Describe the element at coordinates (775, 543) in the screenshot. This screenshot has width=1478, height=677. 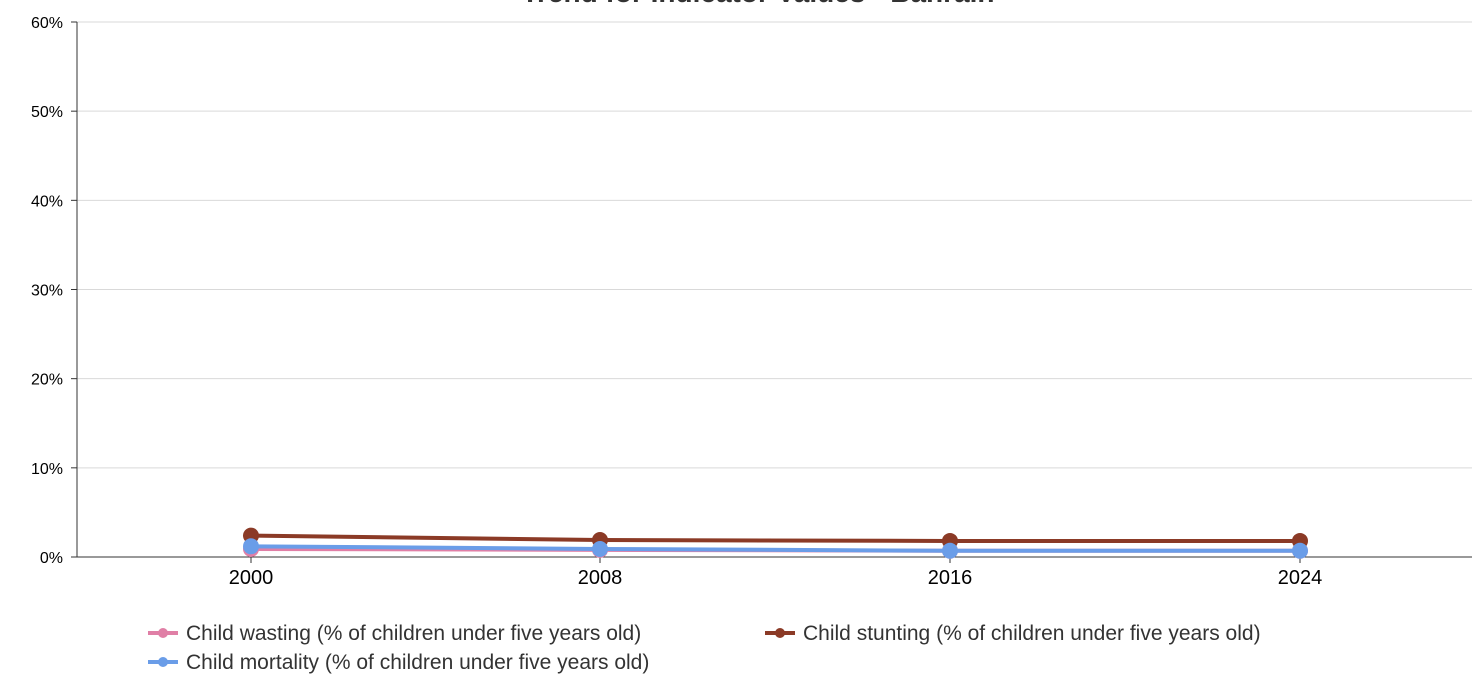
I see `series-lines` at that location.